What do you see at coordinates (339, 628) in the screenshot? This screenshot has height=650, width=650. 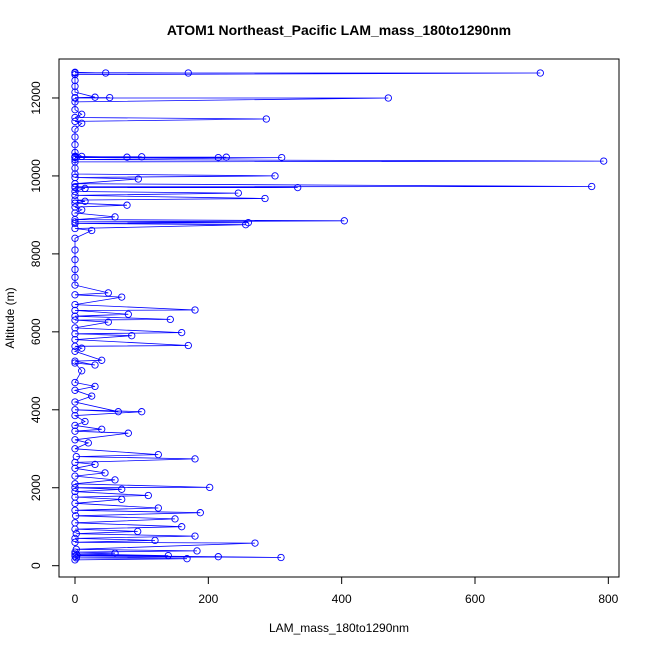 I see `x-axis-label: LAM_mass_180to1290nm` at bounding box center [339, 628].